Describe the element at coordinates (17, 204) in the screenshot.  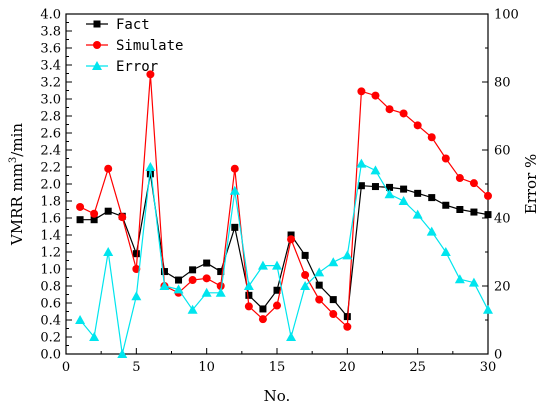
I see `y-axis-title-prefix: VMRR mm` at that location.